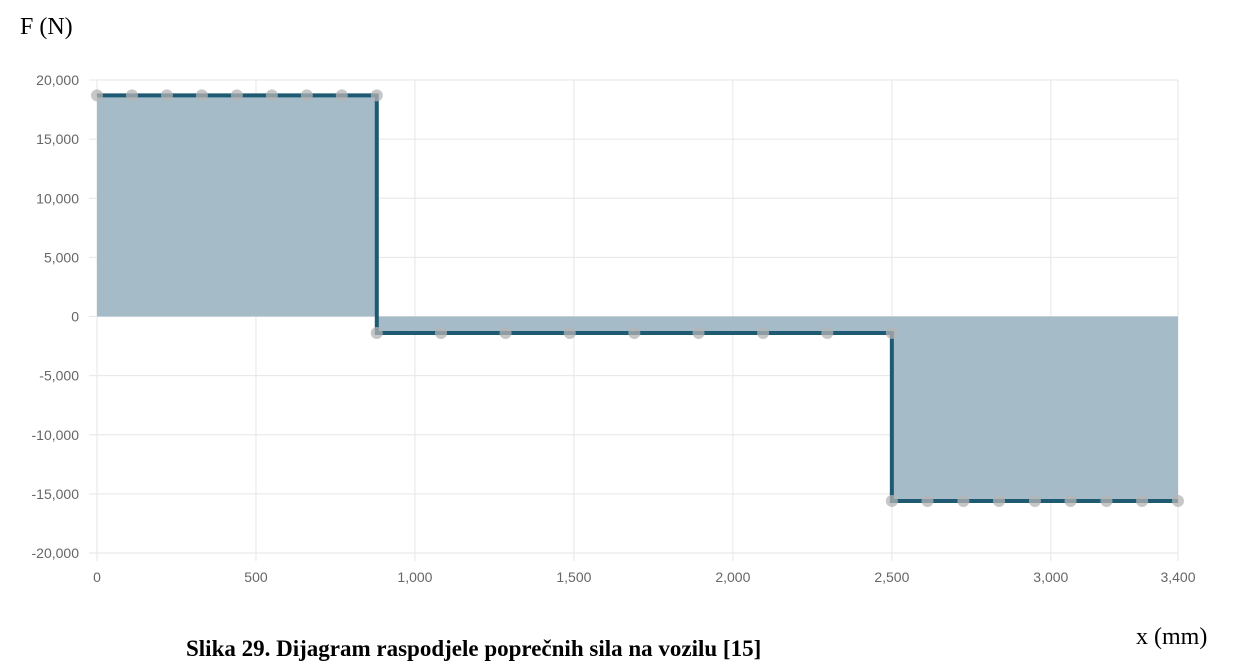  Describe the element at coordinates (75, 317) in the screenshot. I see `y-tick-label: 0` at that location.